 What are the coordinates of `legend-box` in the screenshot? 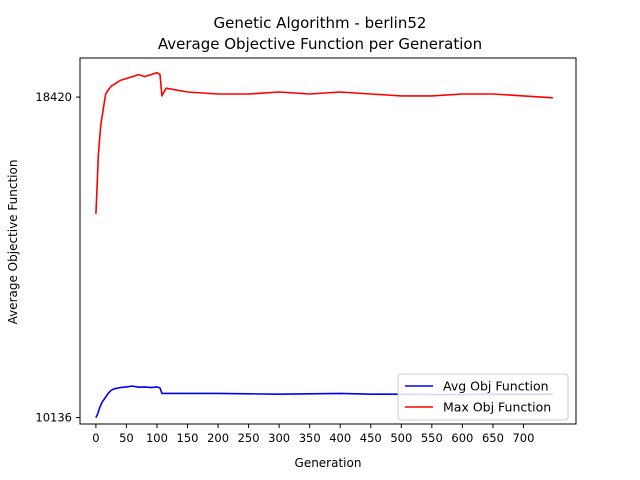 It's located at (483, 397).